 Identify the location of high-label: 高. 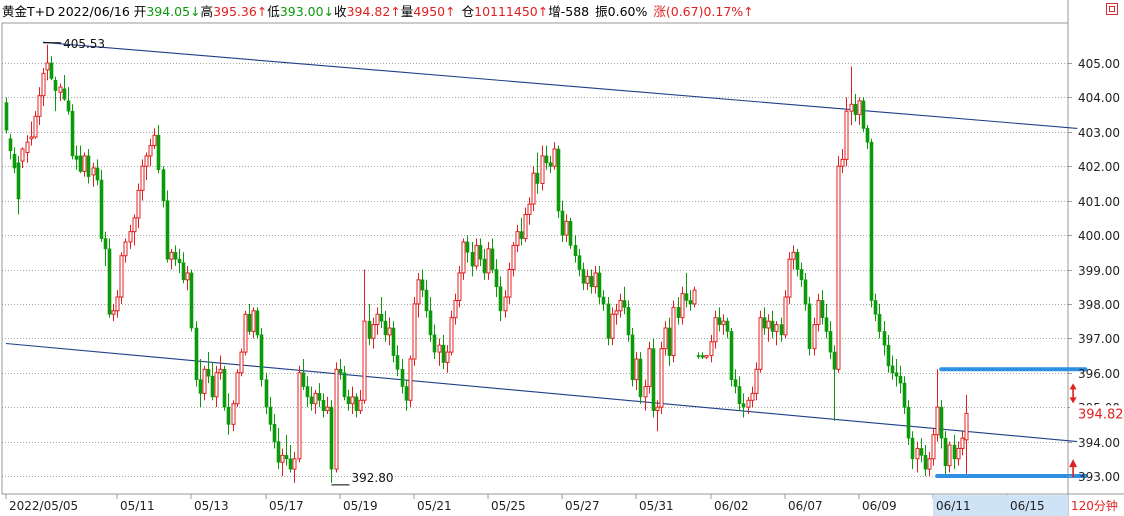
(207, 11).